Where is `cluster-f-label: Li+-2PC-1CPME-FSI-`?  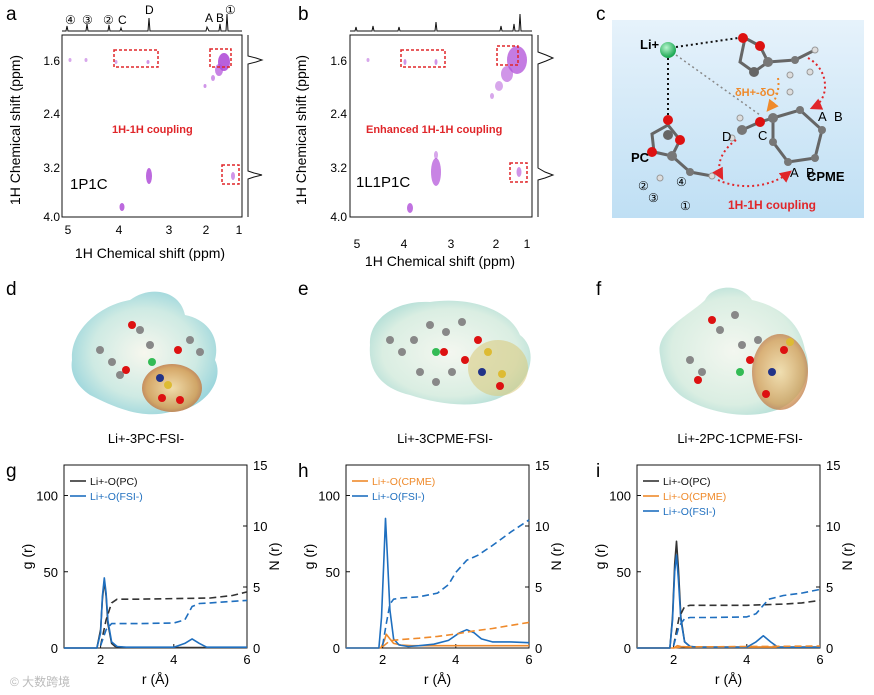
cluster-f-label: Li+-2PC-1CPME-FSI- is located at coordinates (739, 438).